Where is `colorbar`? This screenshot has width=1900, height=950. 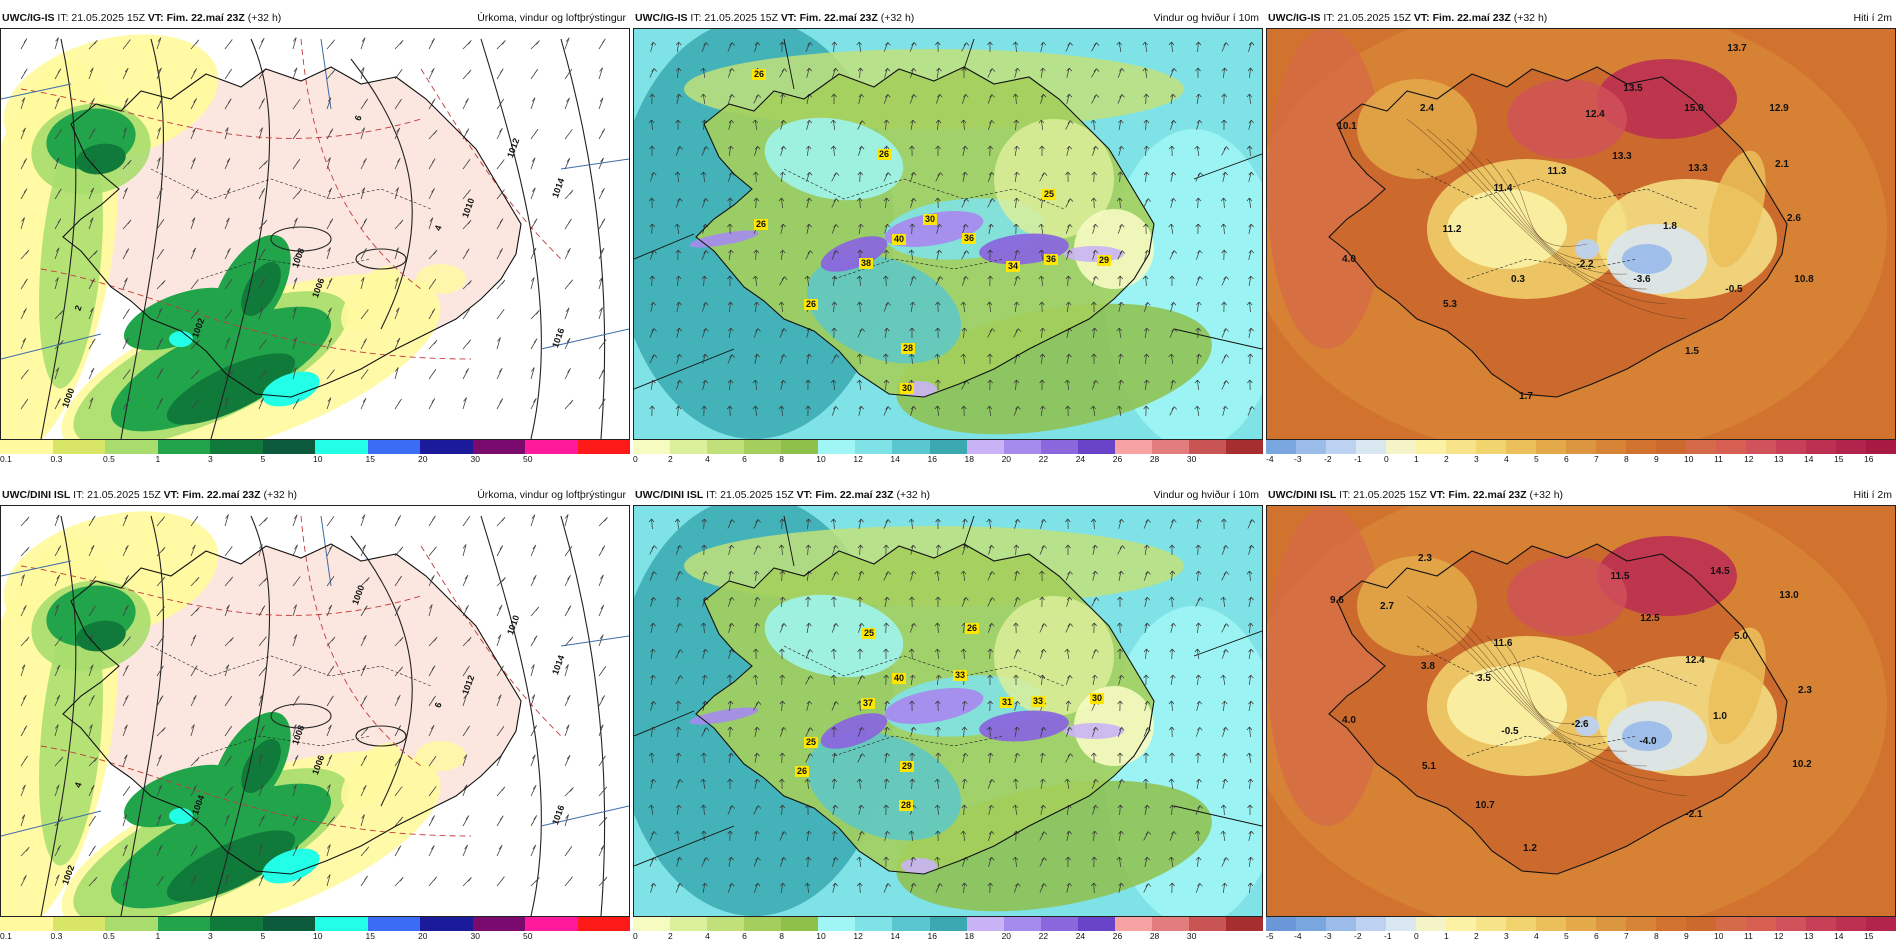 colorbar is located at coordinates (315, 447).